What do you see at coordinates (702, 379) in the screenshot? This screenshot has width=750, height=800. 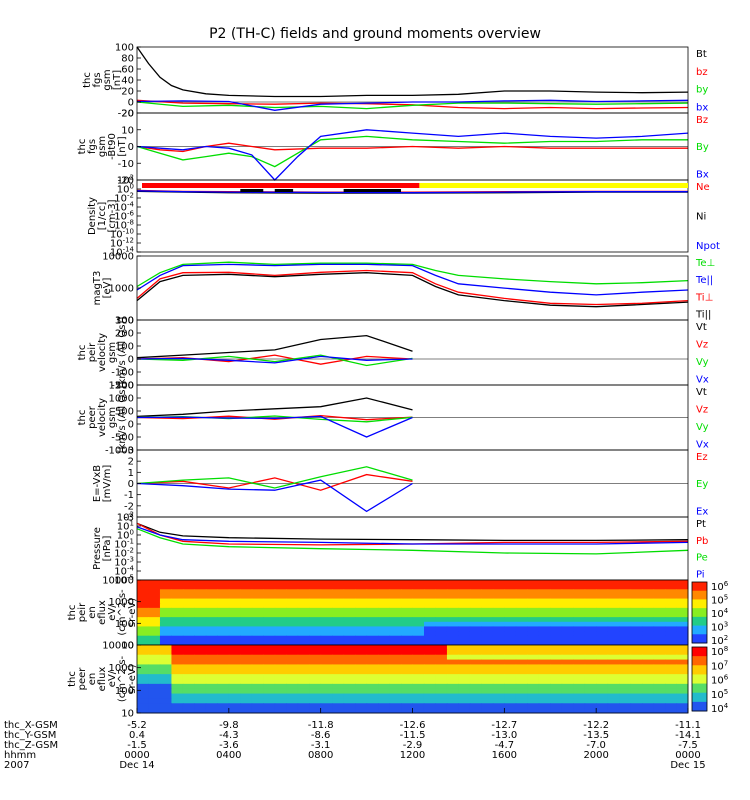 I see `legend-entry: Vx` at bounding box center [702, 379].